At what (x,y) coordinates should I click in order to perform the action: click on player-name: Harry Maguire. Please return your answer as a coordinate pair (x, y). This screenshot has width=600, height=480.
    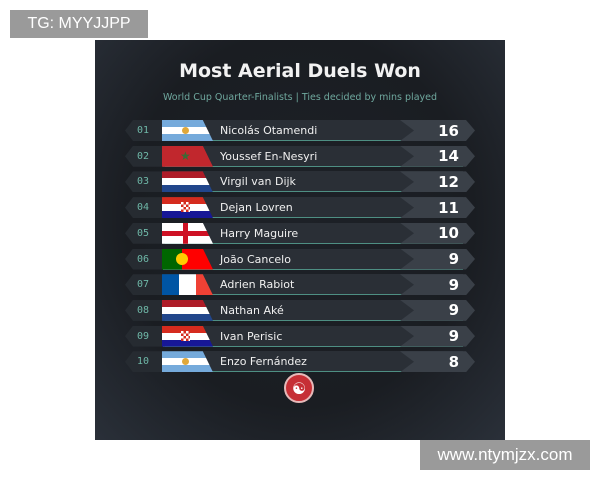
    Looking at the image, I should click on (259, 233).